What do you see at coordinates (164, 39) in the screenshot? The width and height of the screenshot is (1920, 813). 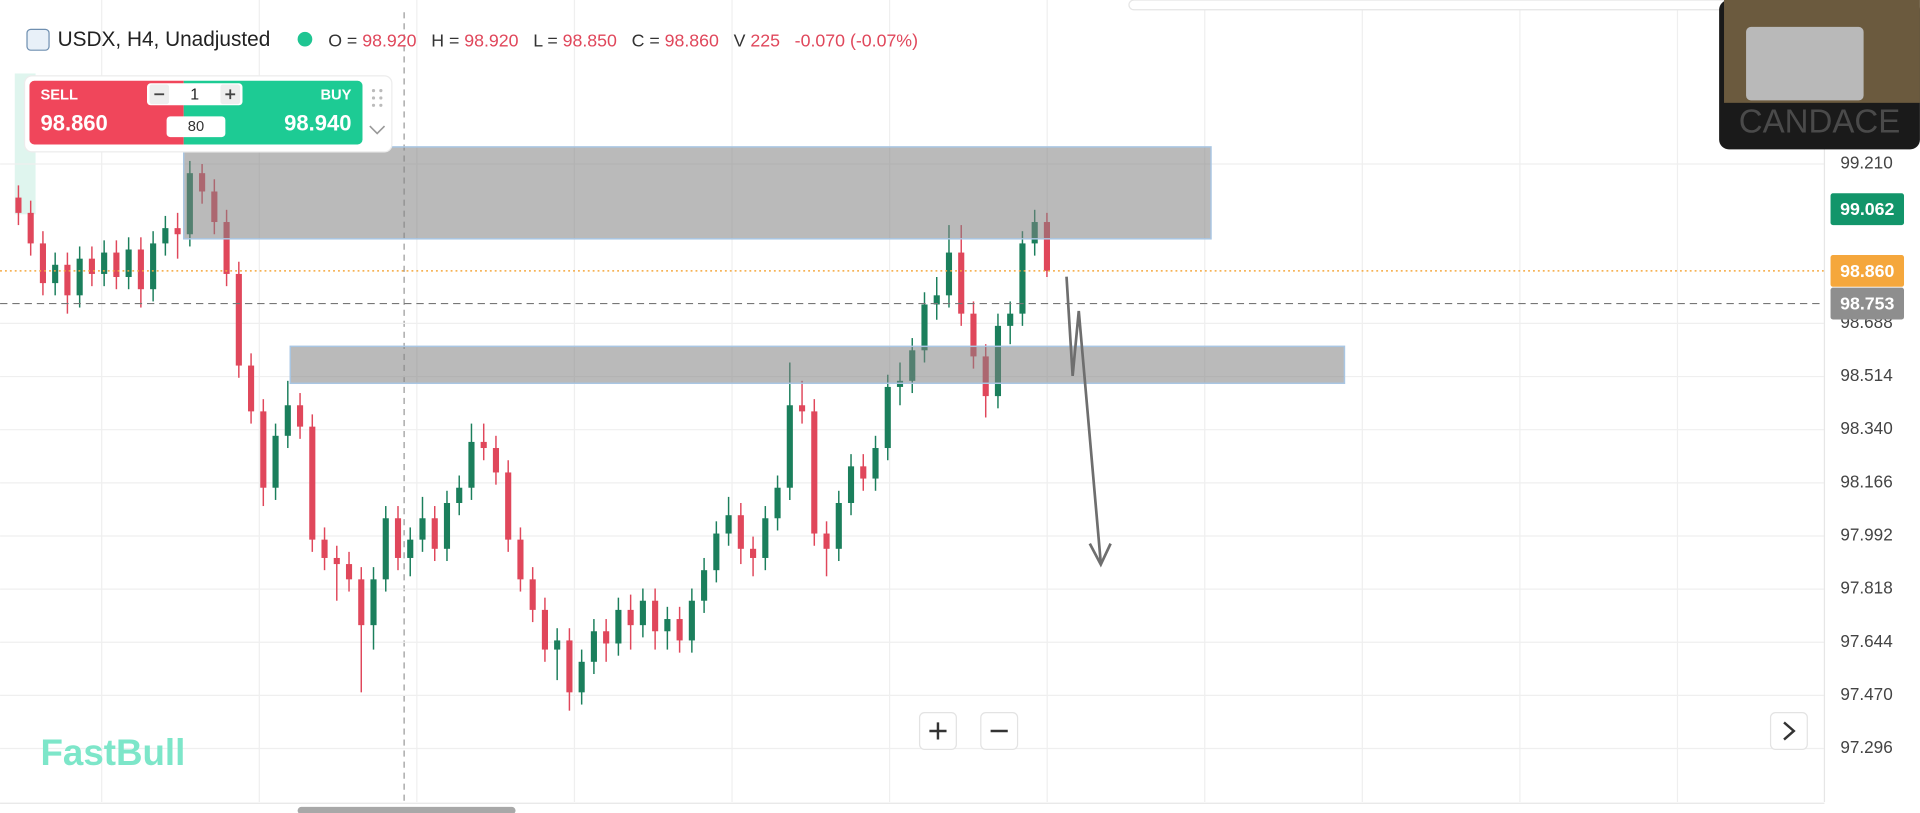 I see `symbol: USDX, H4, Unadjusted` at bounding box center [164, 39].